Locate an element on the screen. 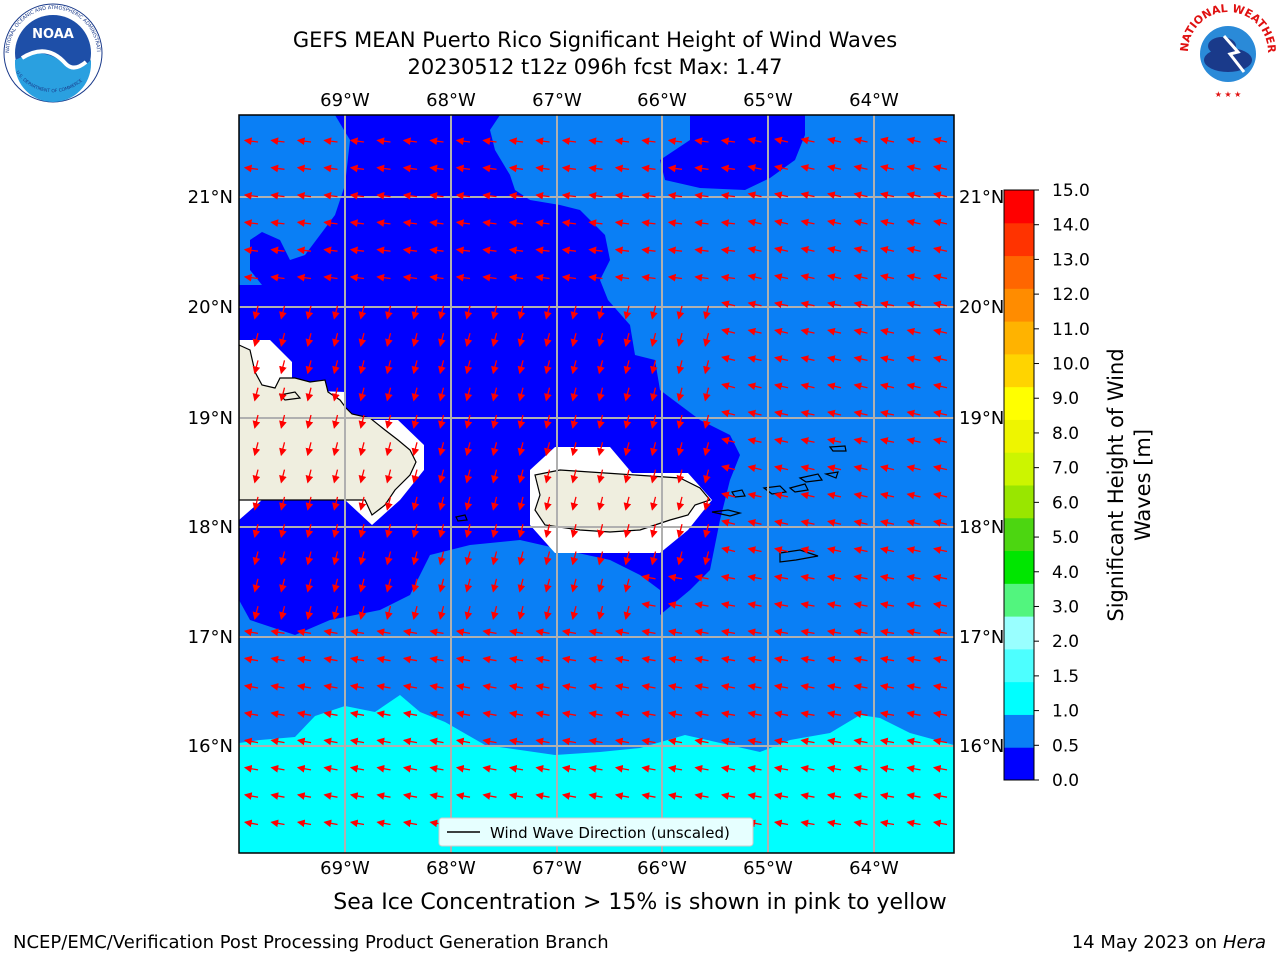  colorbar-tick-label: 8.0 is located at coordinates (1065, 434).